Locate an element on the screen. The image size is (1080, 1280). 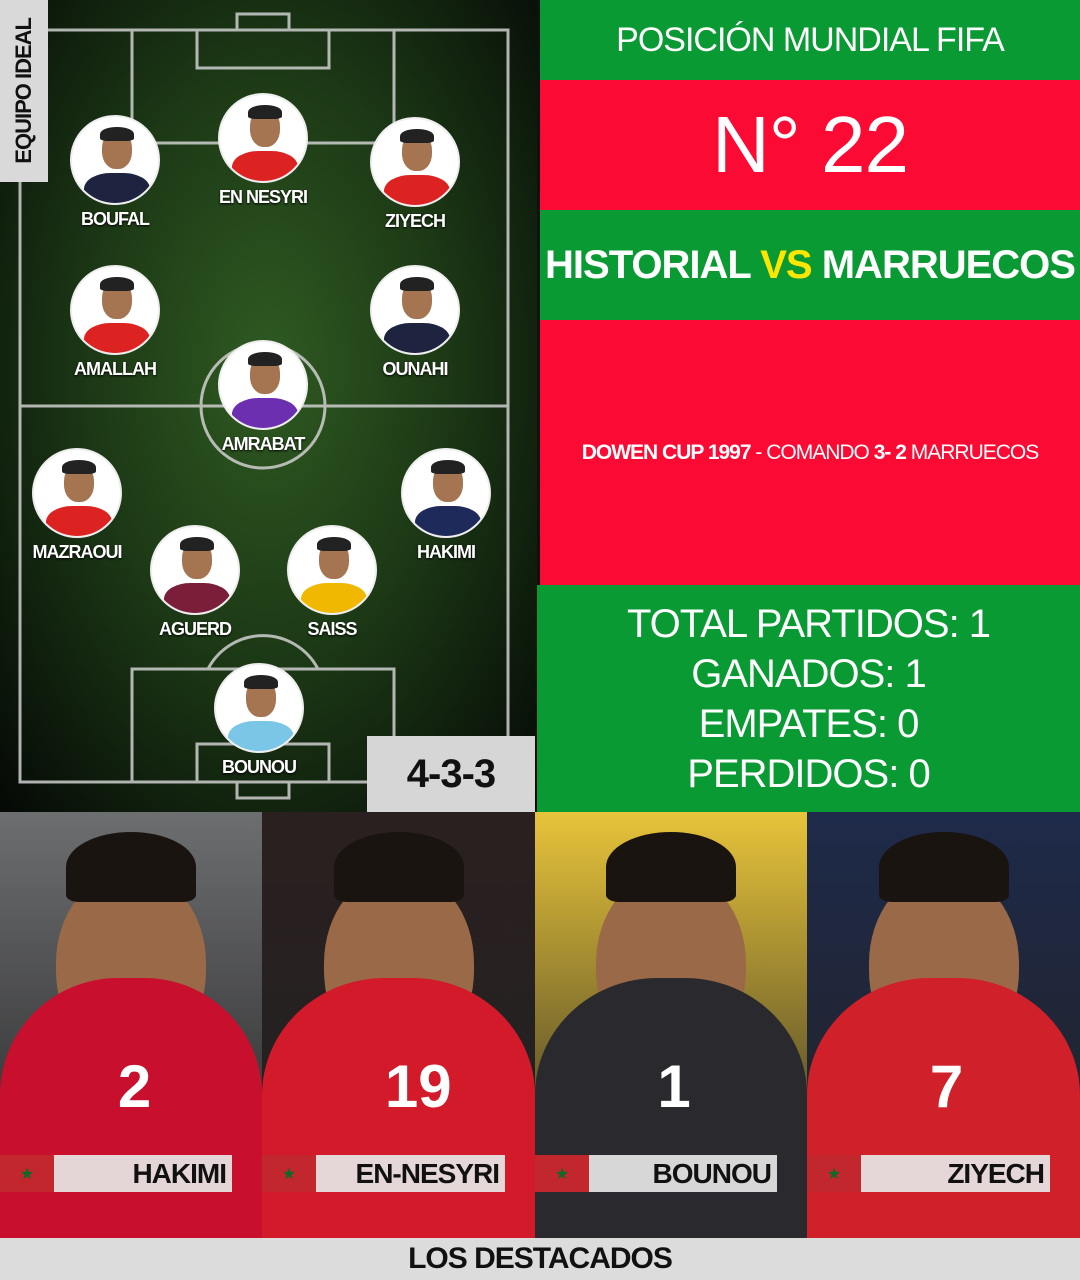
highlight-name-bar: ★ BOUNOU is located at coordinates (656, 1173).